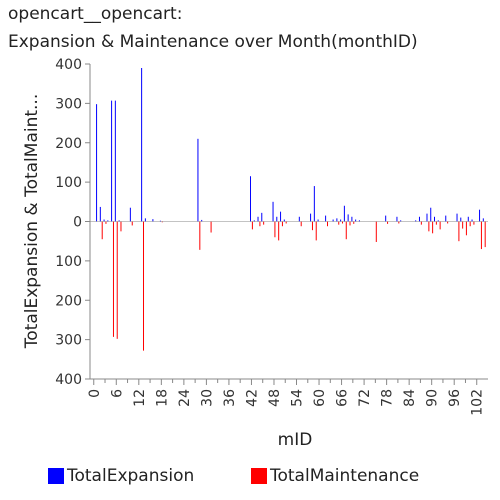 This screenshot has width=500, height=500. I want to click on x-tick-label: 72, so click(365, 398).